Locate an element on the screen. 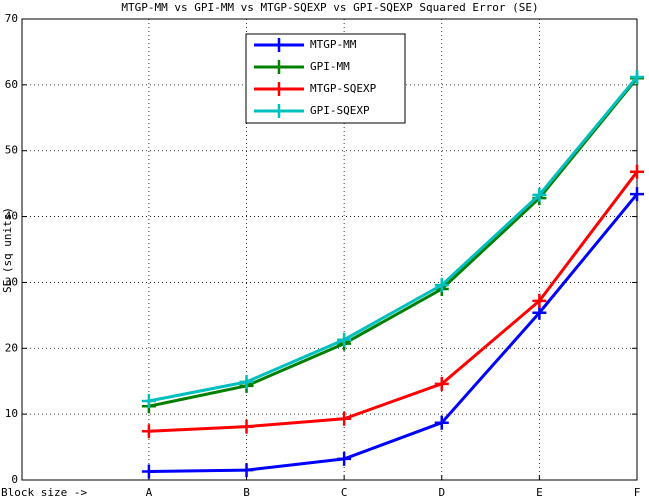  legend-label: MTGP-MM is located at coordinates (333, 44).